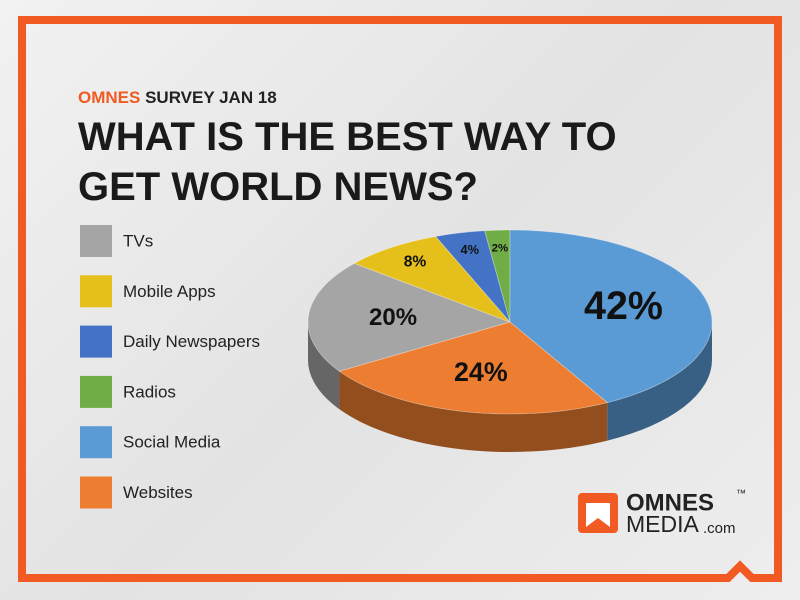  Describe the element at coordinates (347, 162) in the screenshot. I see `title: WHAT IS THE BEST WAY TO GET WORLD NEWS?` at that location.